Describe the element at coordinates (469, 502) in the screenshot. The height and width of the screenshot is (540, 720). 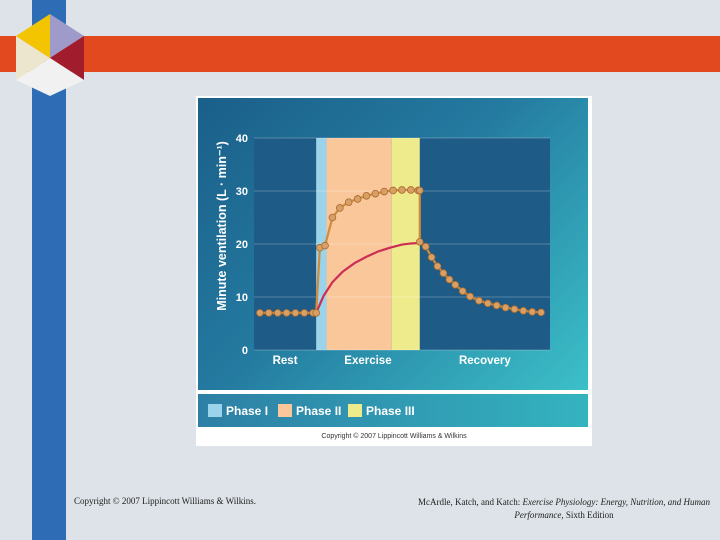
I see `citation-authors: McArdle, Katch, and Katch:` at that location.